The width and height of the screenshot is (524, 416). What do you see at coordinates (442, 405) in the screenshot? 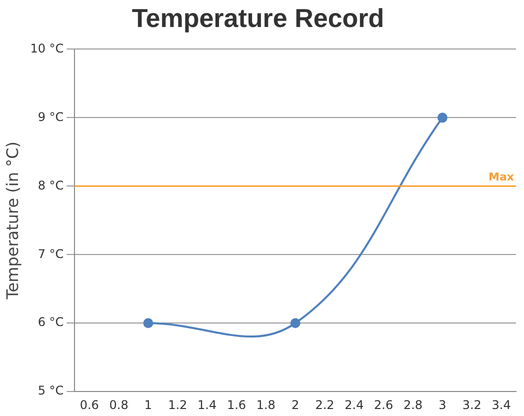
I see `x-tick-label: 3` at bounding box center [442, 405].